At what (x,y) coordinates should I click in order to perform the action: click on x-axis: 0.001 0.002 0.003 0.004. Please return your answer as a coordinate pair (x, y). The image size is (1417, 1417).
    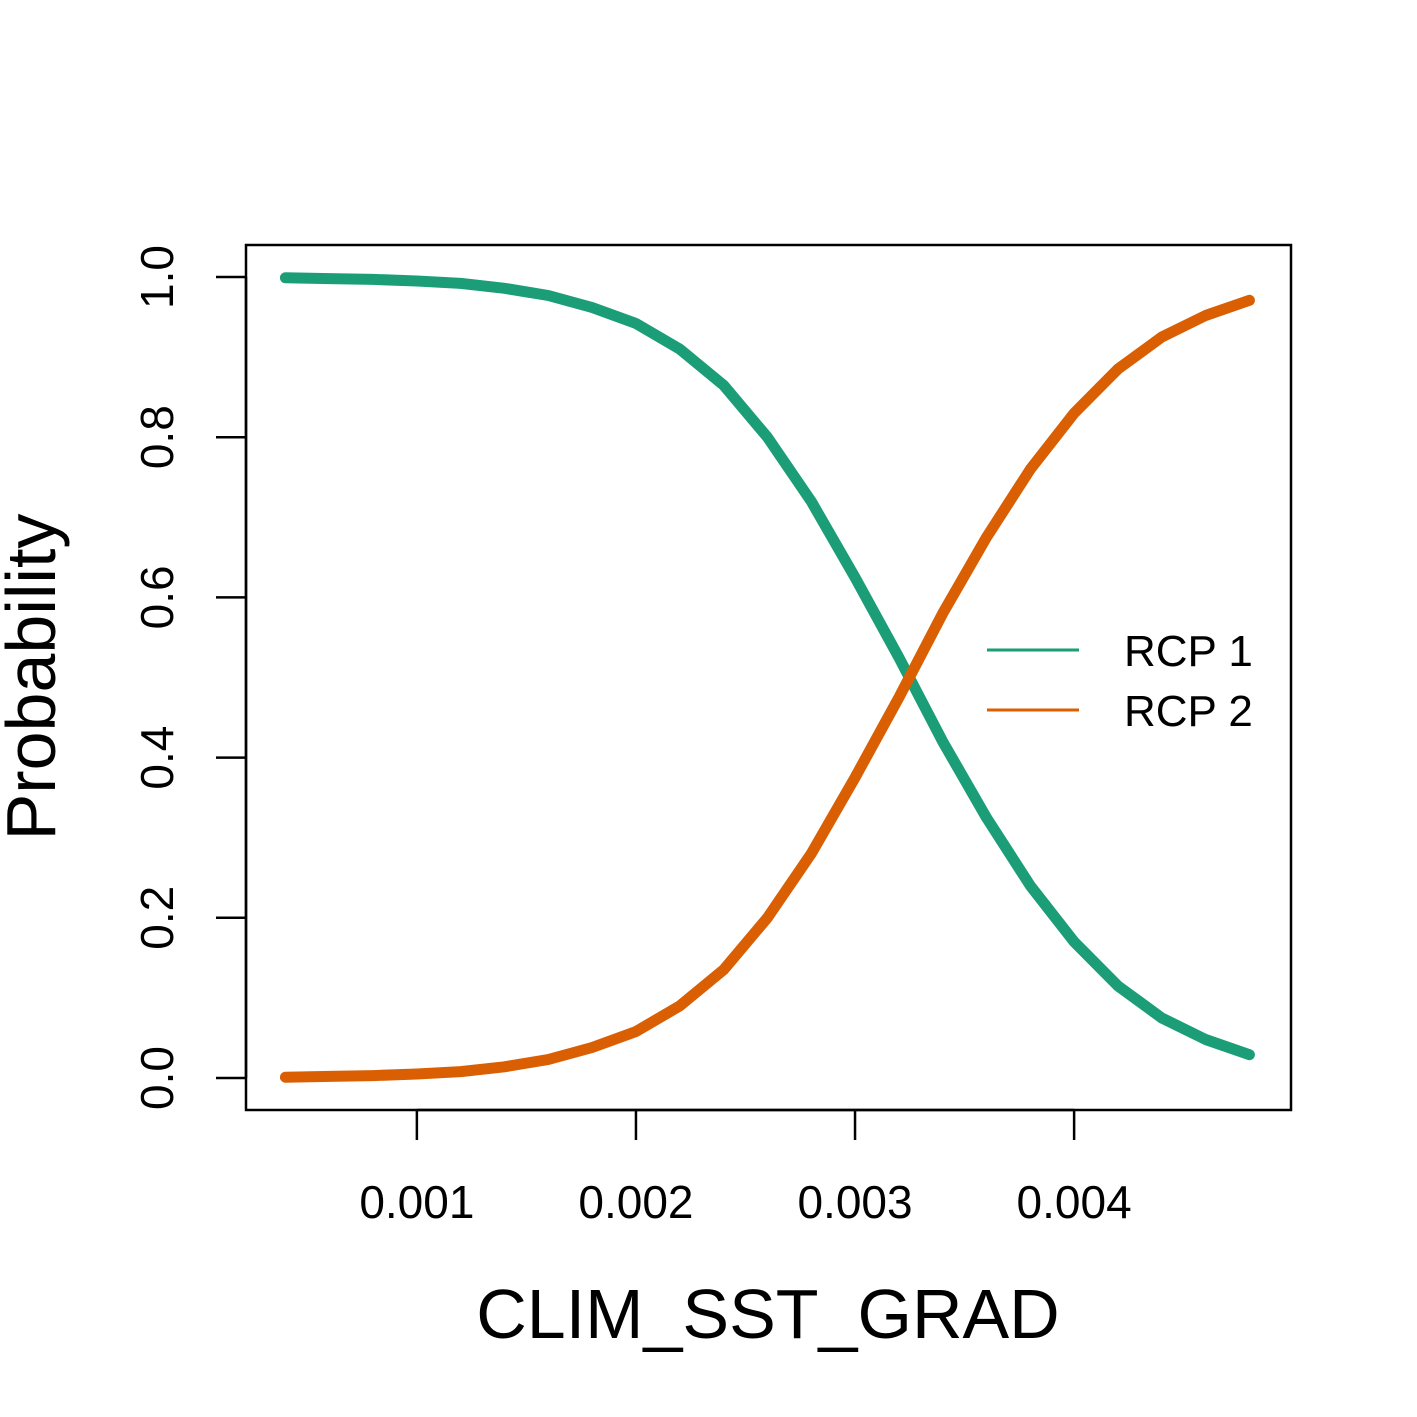
    Looking at the image, I should click on (745, 1168).